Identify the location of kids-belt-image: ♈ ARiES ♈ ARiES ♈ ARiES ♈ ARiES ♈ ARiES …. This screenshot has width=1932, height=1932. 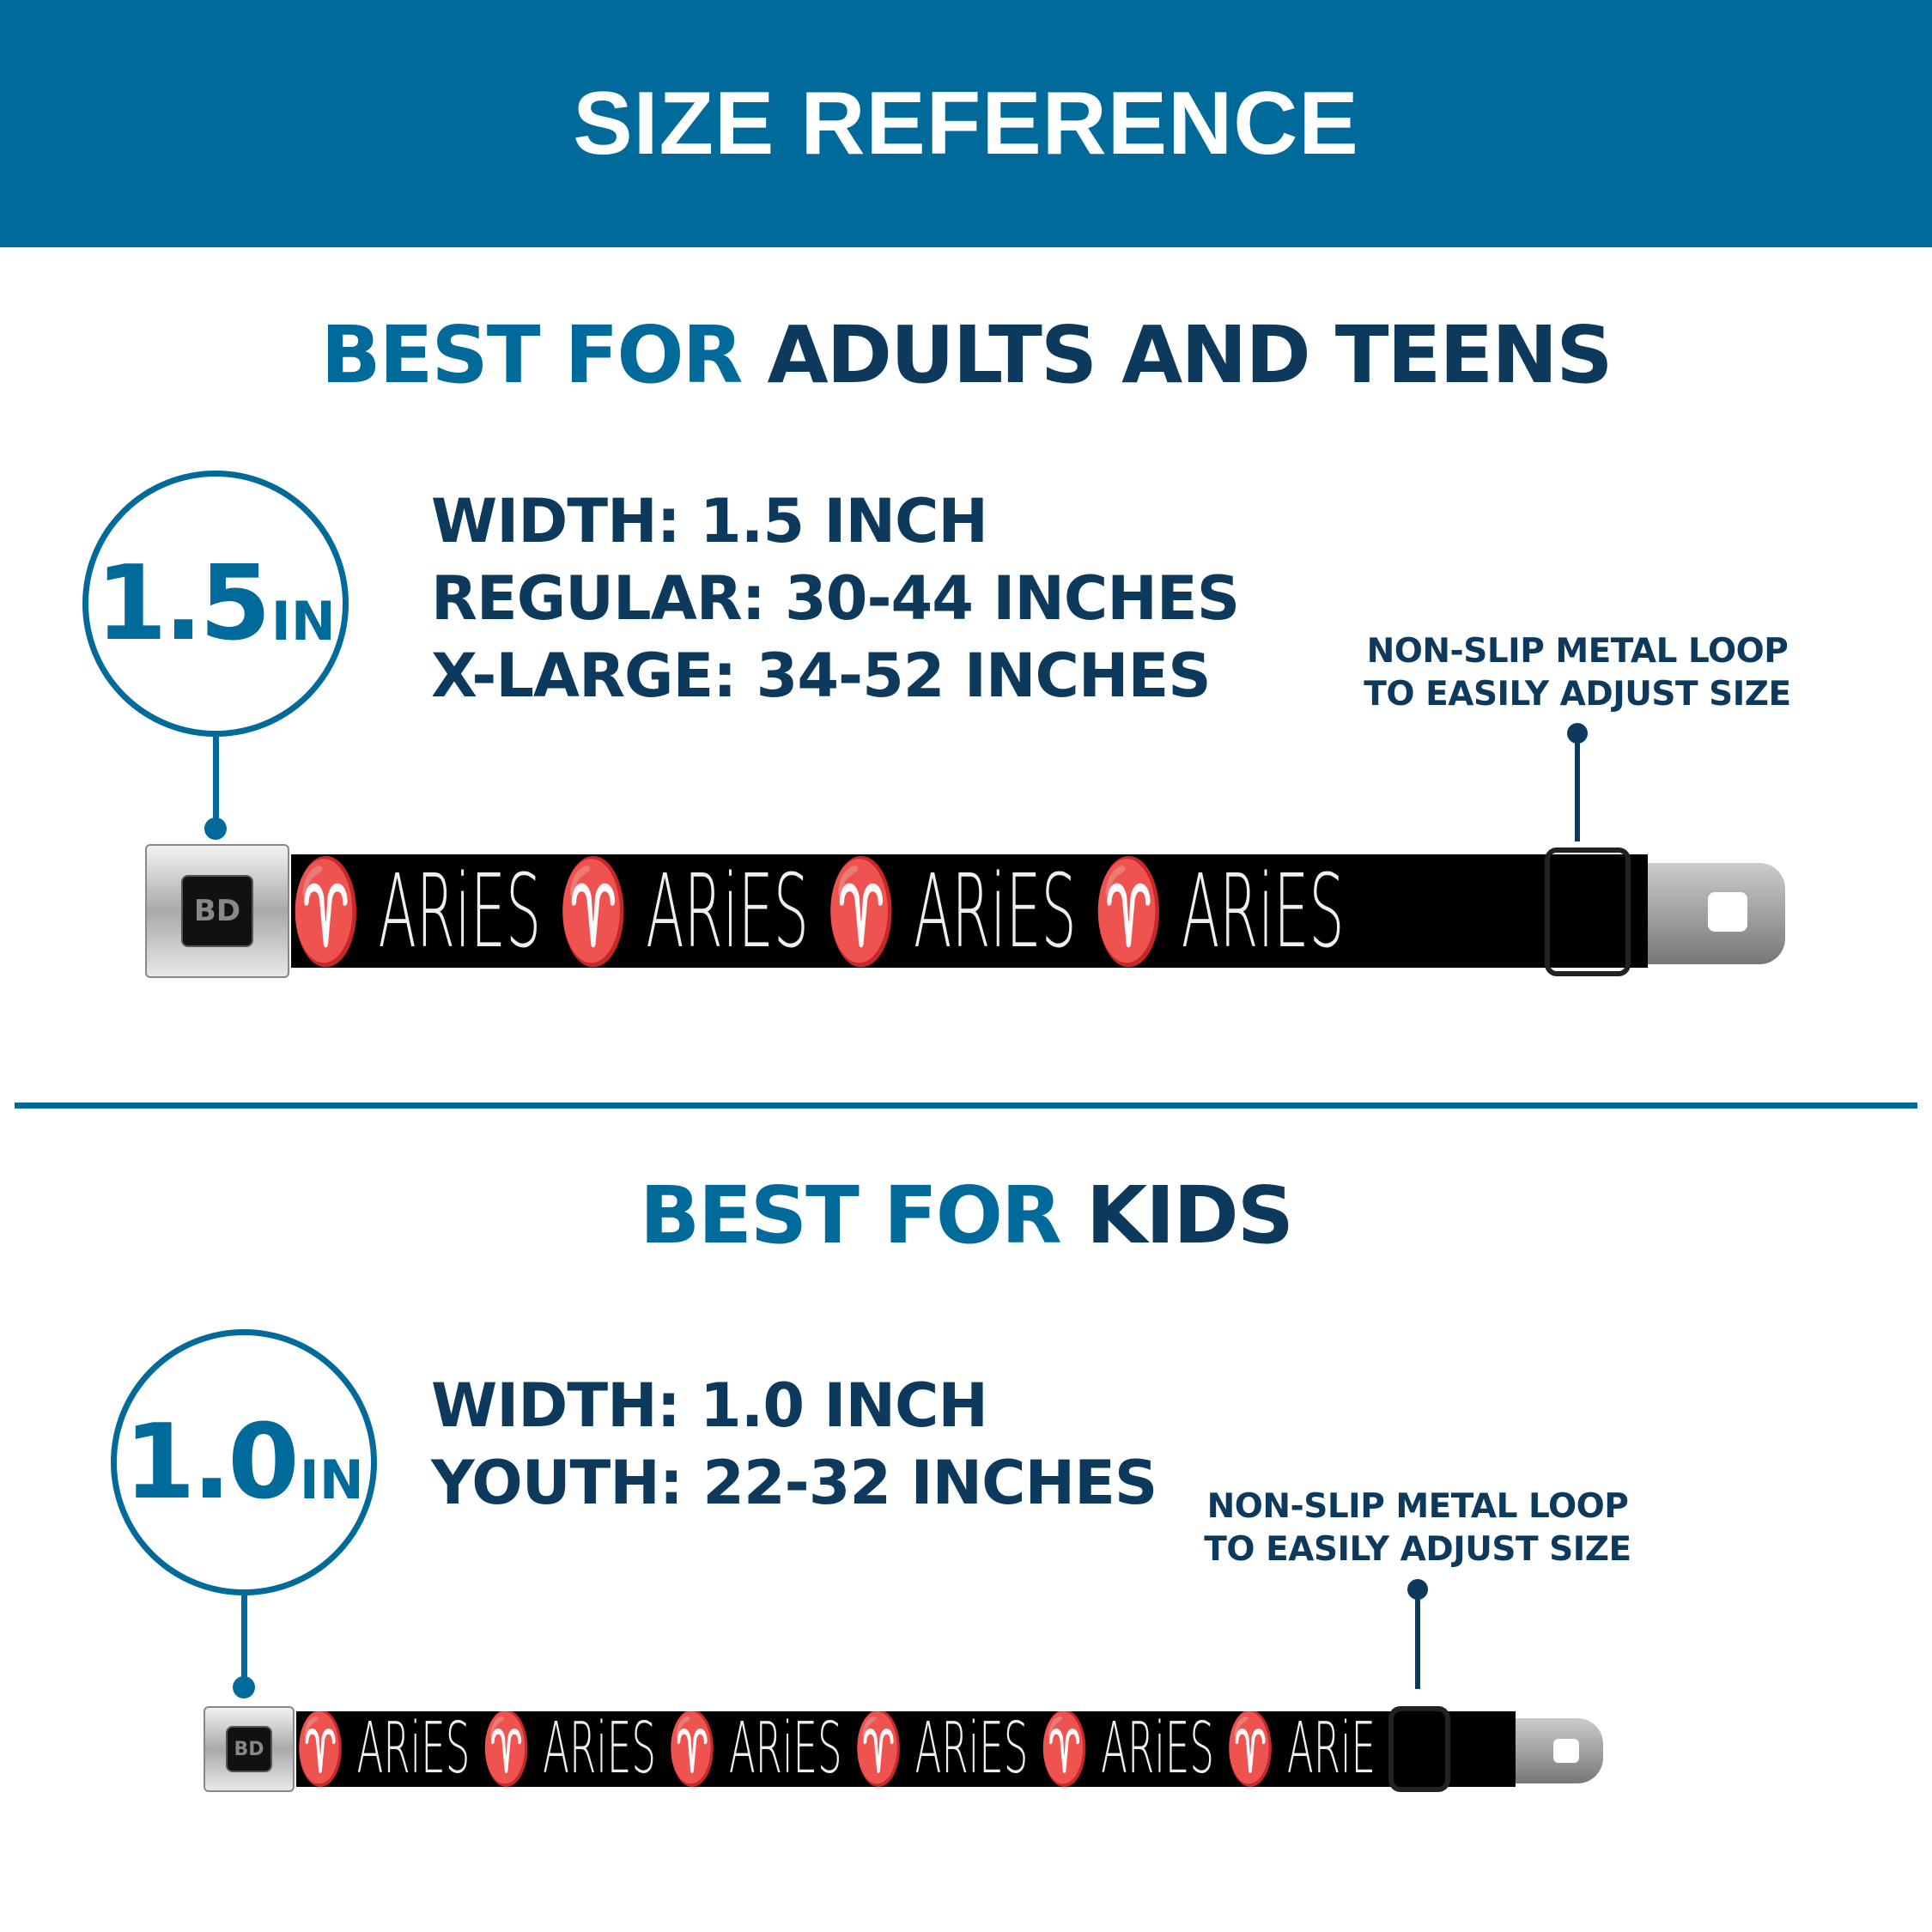
(903, 1750).